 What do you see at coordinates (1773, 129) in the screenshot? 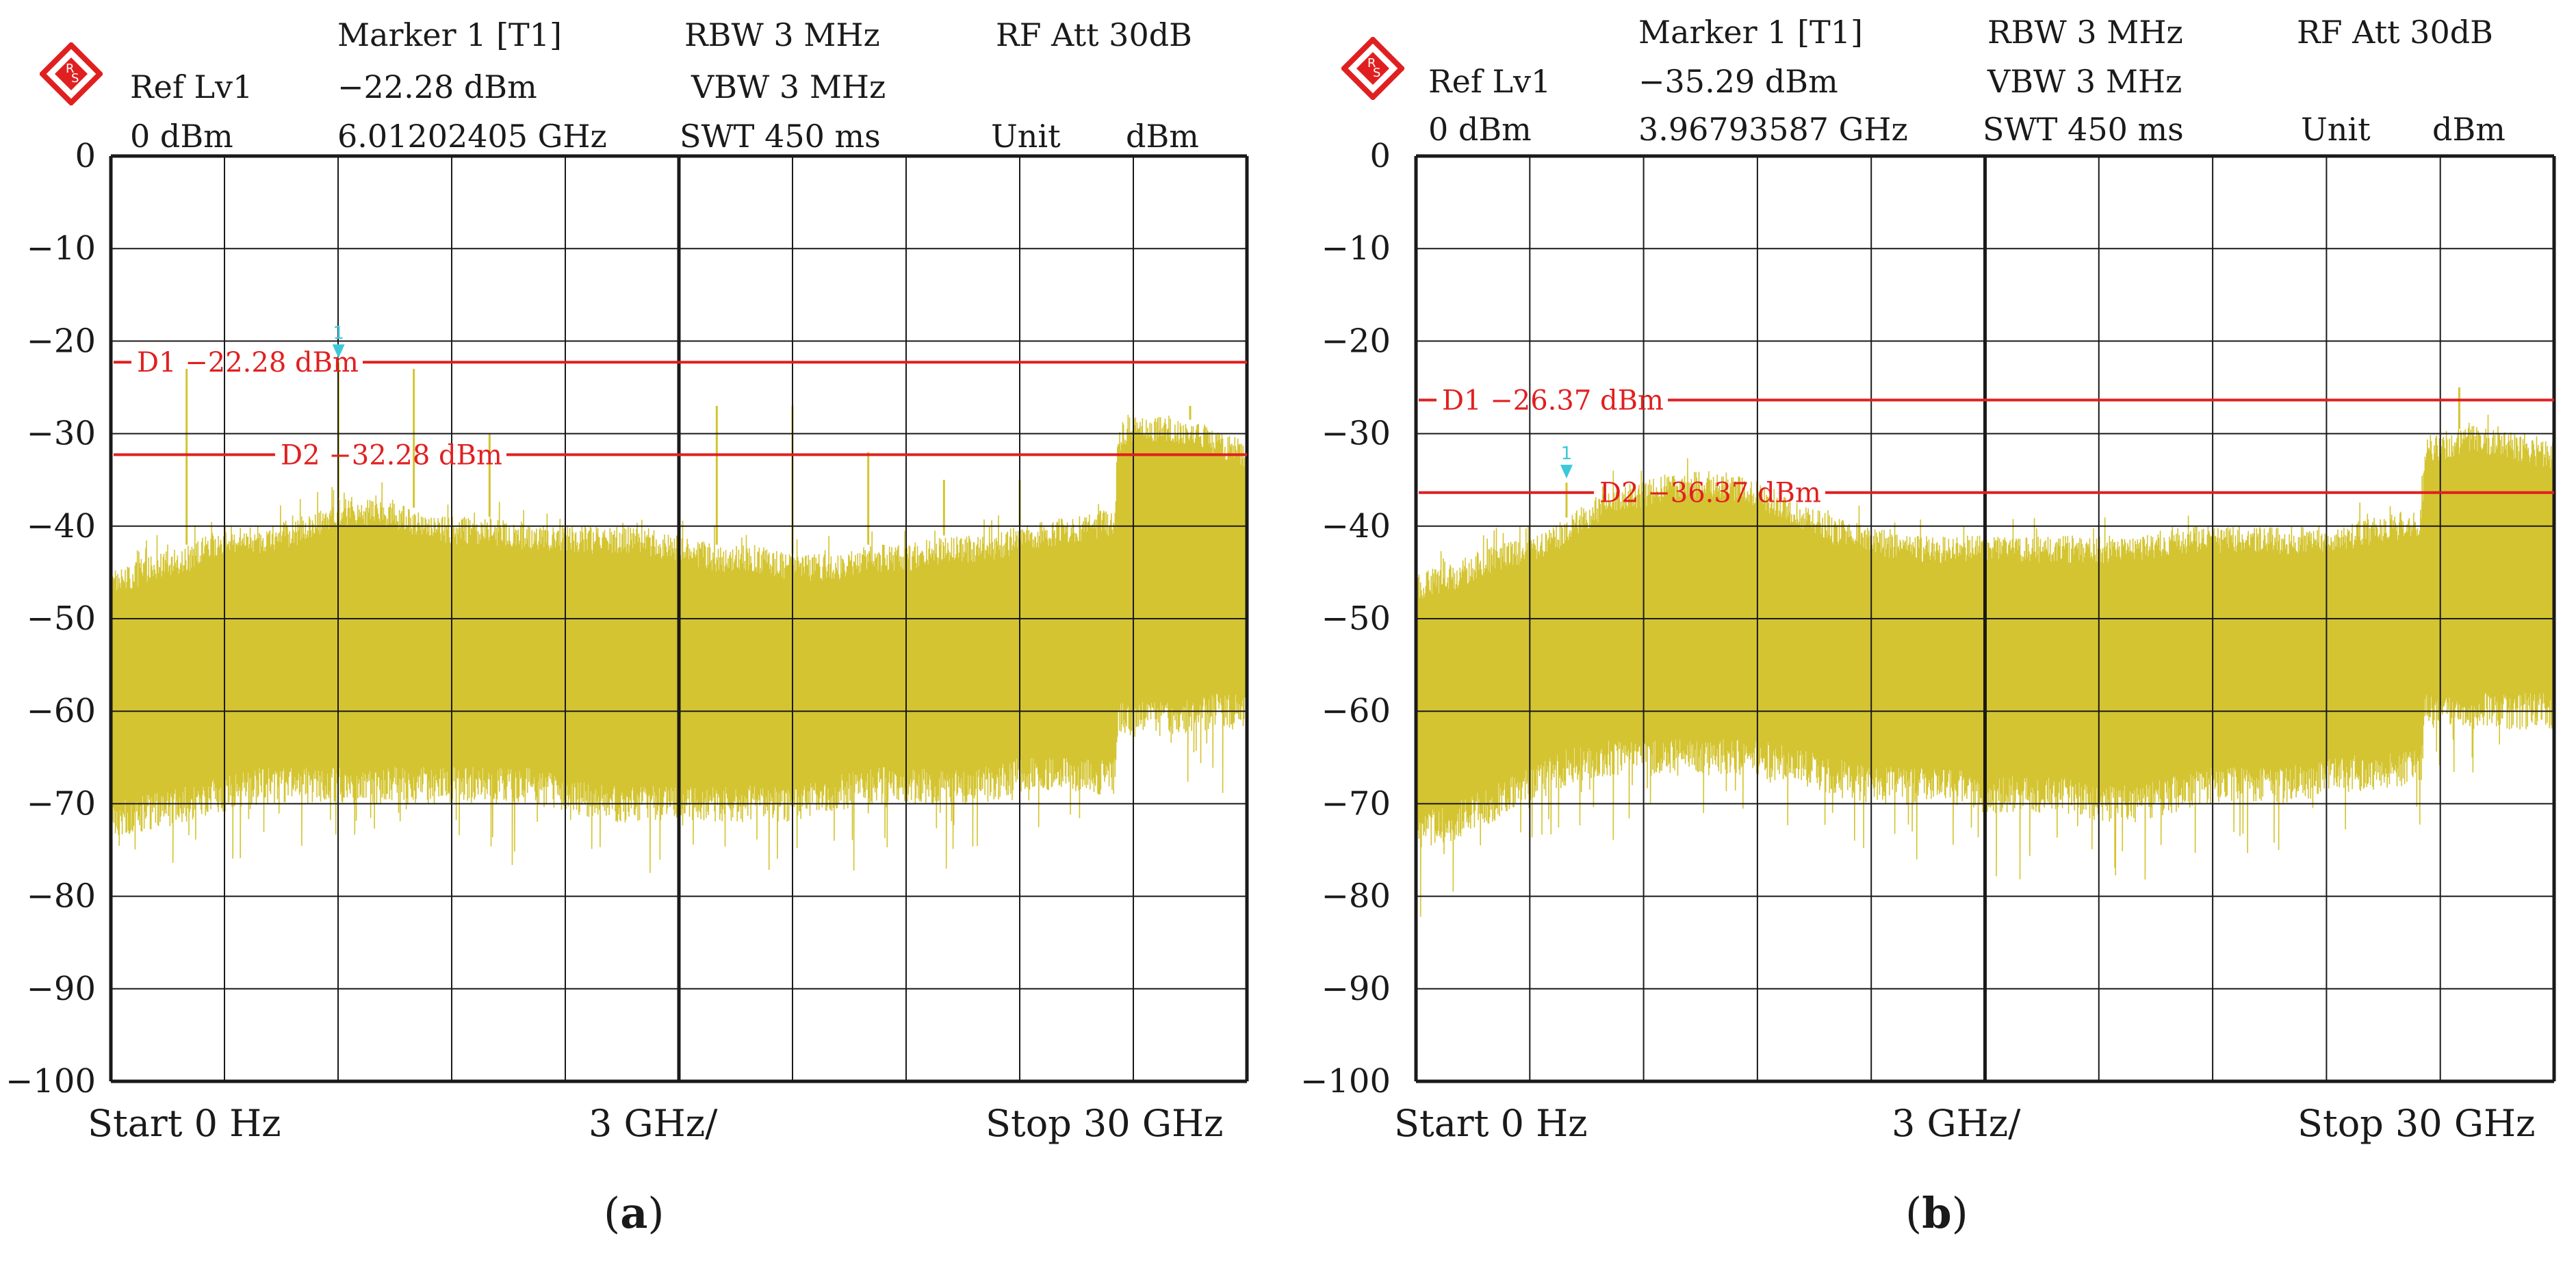
I see `marker-frequency: 3.96793587 GHz` at bounding box center [1773, 129].